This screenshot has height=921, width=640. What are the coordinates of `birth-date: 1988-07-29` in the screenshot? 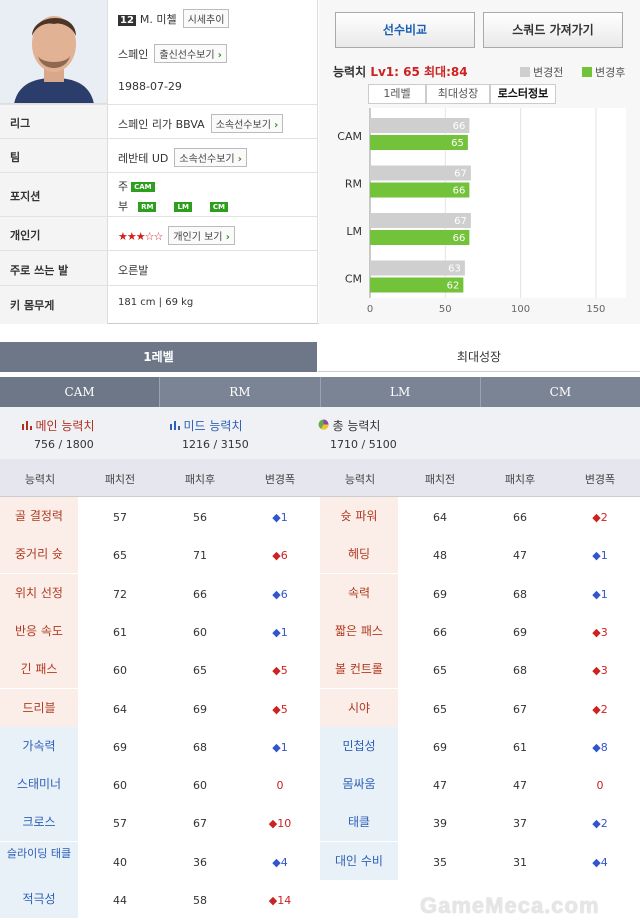 It's located at (150, 86).